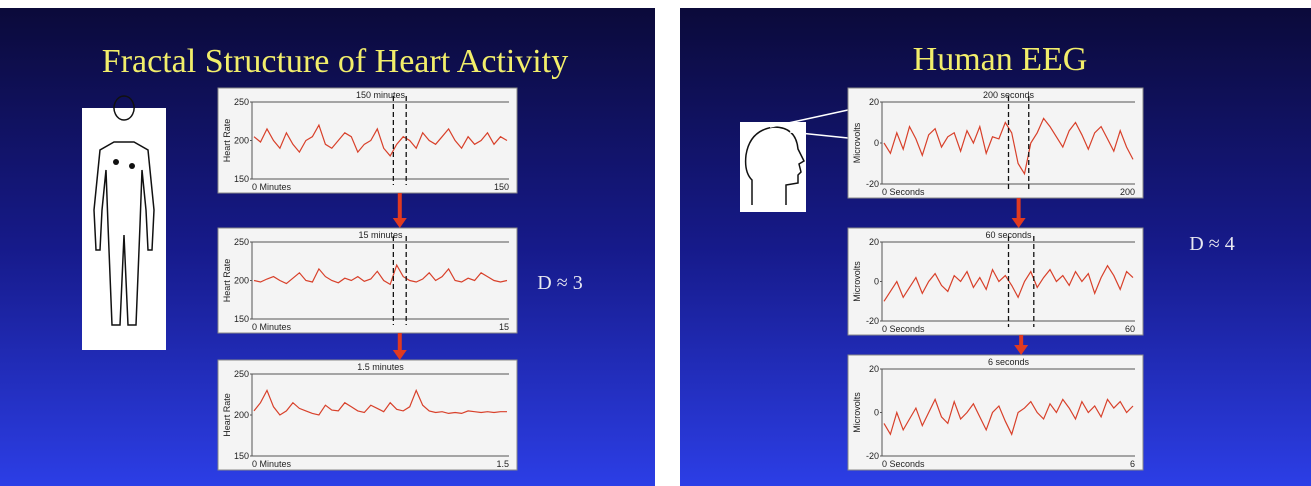 Image resolution: width=1311 pixels, height=486 pixels. What do you see at coordinates (380, 367) in the screenshot?
I see `panel-title: 1.5 minutes` at bounding box center [380, 367].